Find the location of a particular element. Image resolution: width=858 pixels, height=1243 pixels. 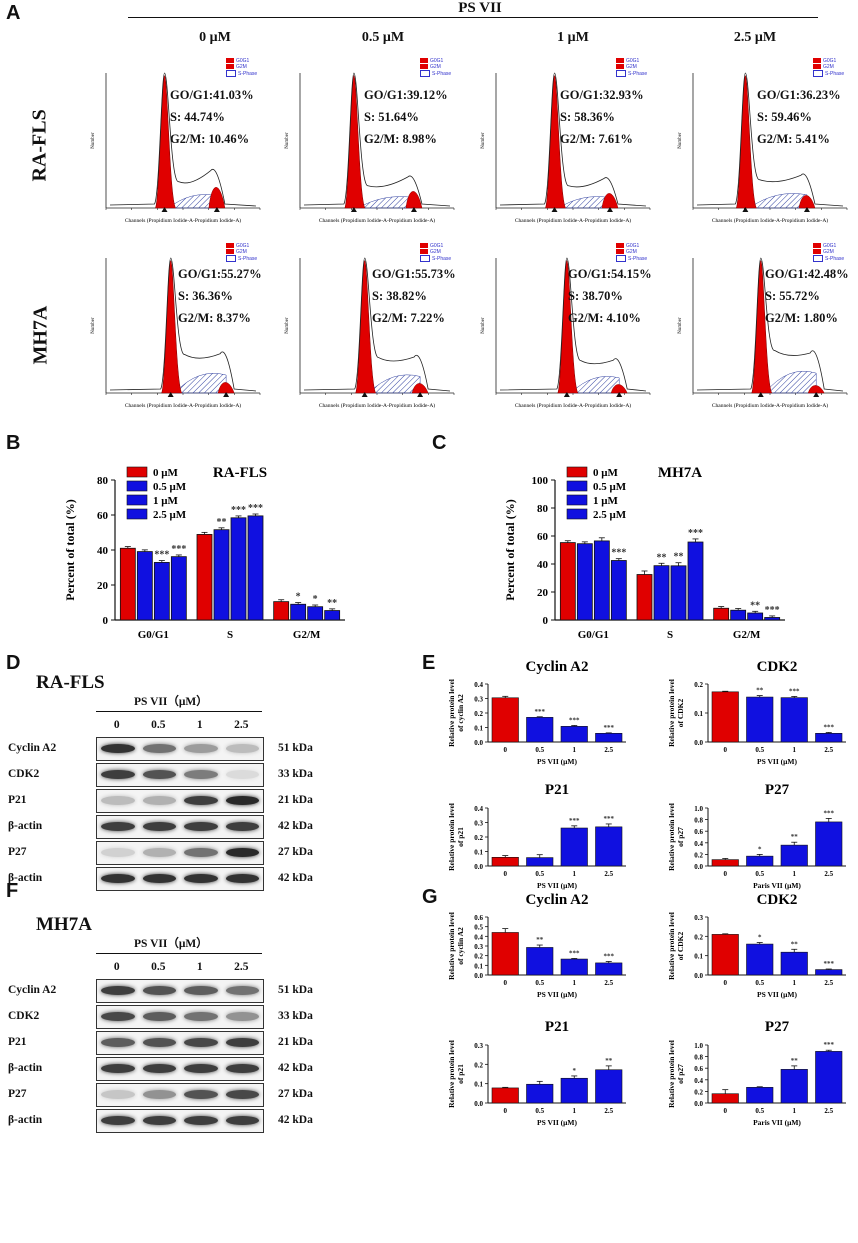

y-tick-label: 60 is located at coordinates (543, 537).